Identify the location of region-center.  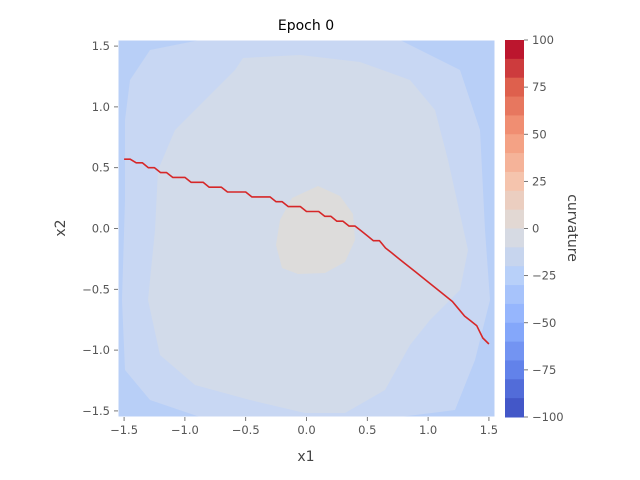
(315, 230).